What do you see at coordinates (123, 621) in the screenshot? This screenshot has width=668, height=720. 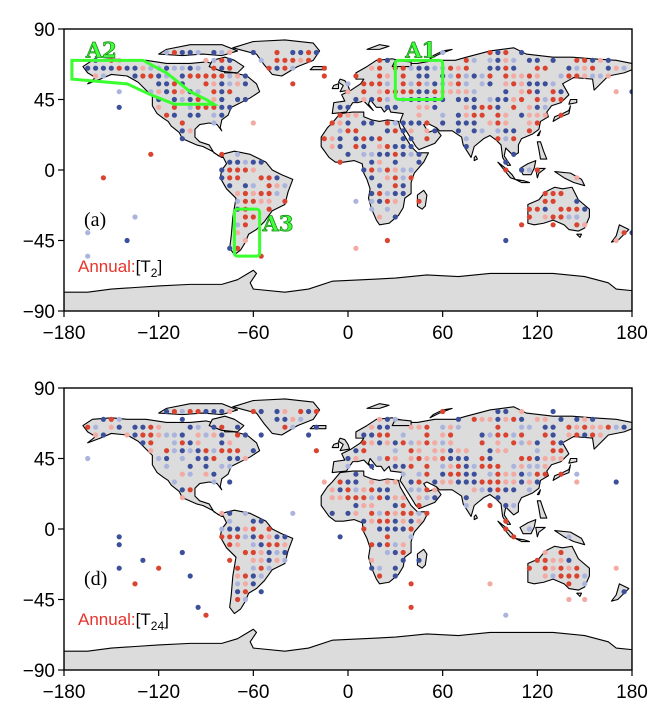 I see `panel-annotation: Annual:[T24]` at bounding box center [123, 621].